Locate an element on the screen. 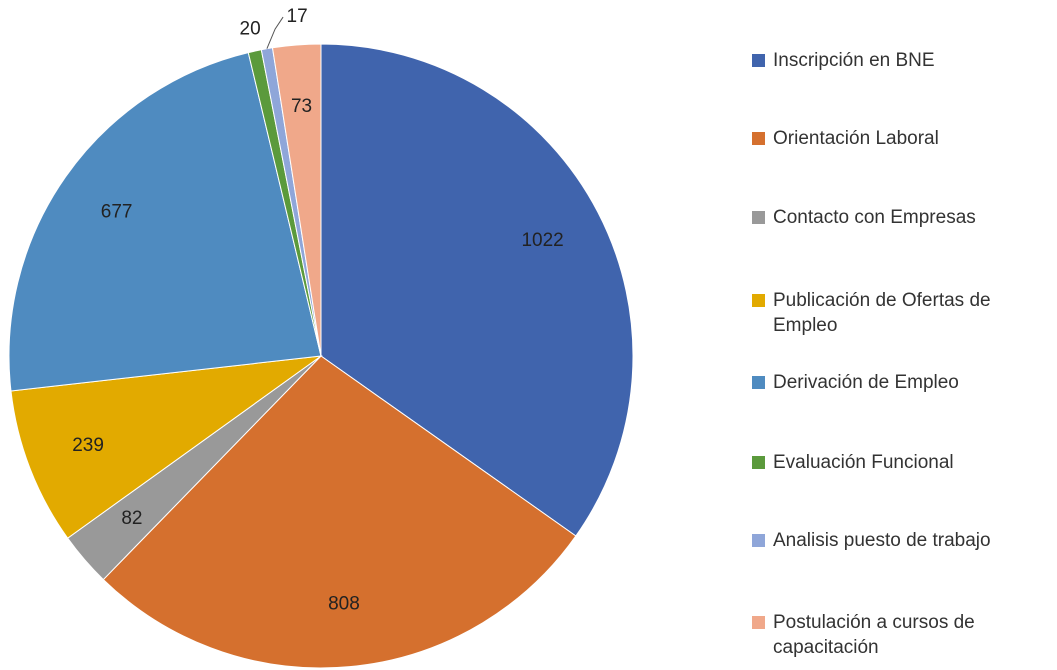 Image resolution: width=1057 pixels, height=670 pixels. legend-label: Evaluación Funcional is located at coordinates (863, 462).